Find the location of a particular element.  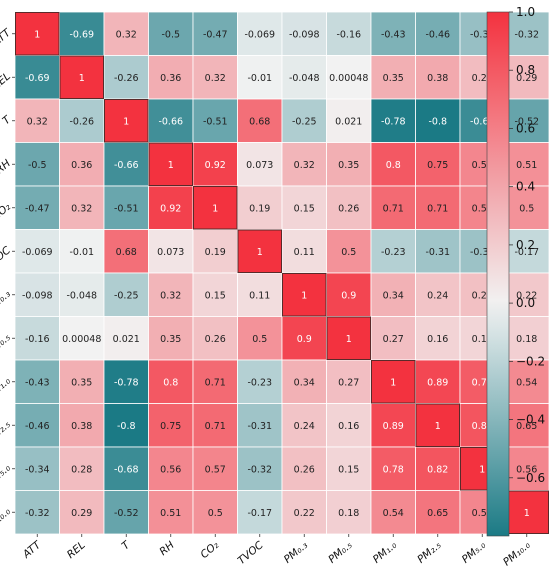

cell-value-label: -0.46 is located at coordinates (37, 426).